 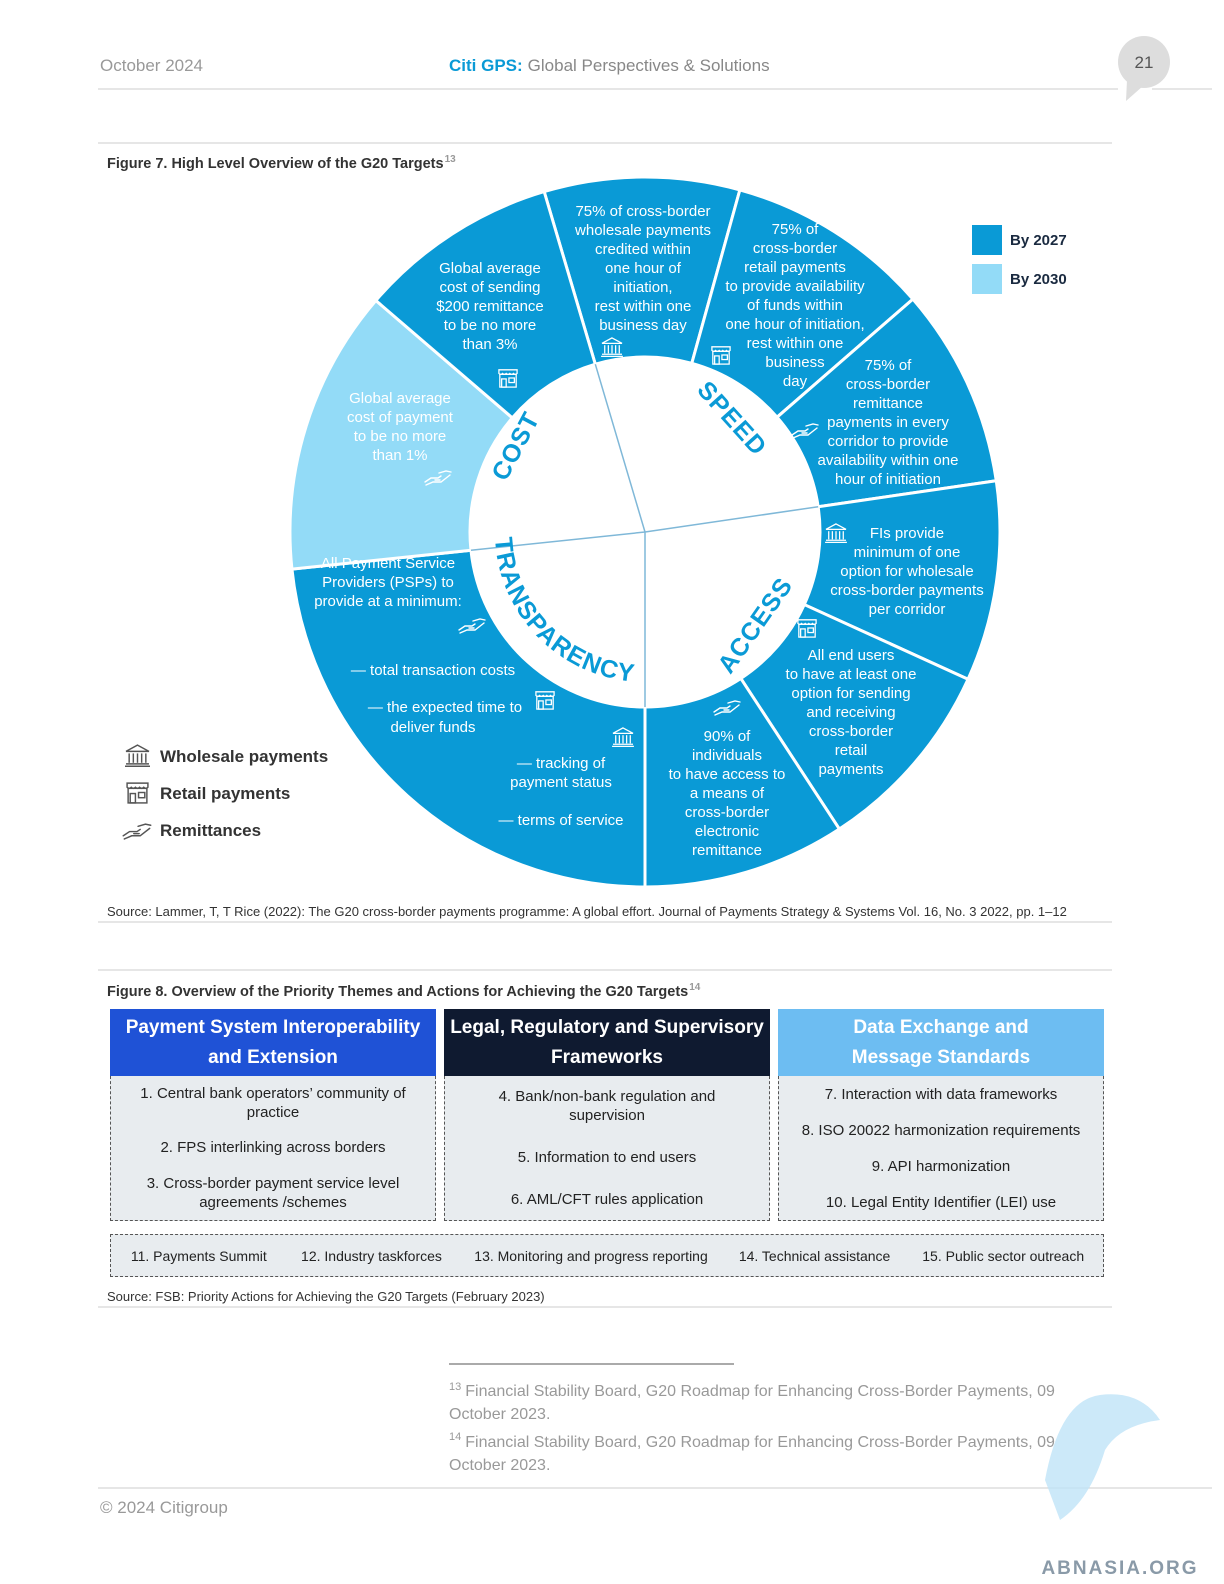 I want to click on cross-cutting-item: 12. Industry taskforces, so click(x=371, y=1255).